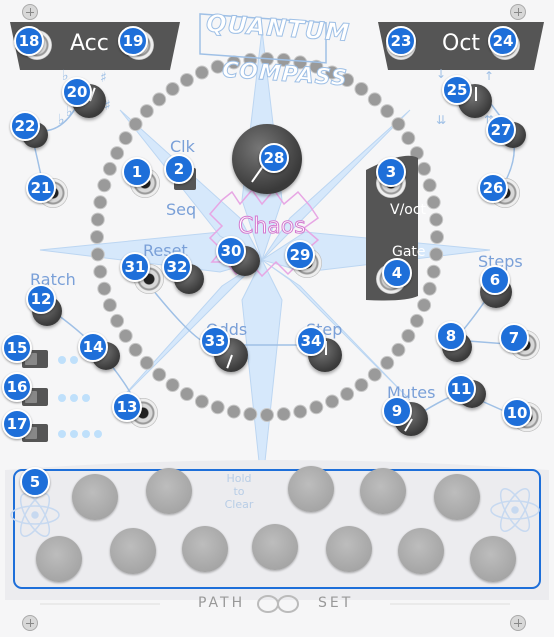 The width and height of the screenshot is (554, 637). Describe the element at coordinates (17, 348) in the screenshot. I see `badge-15: 15` at that location.